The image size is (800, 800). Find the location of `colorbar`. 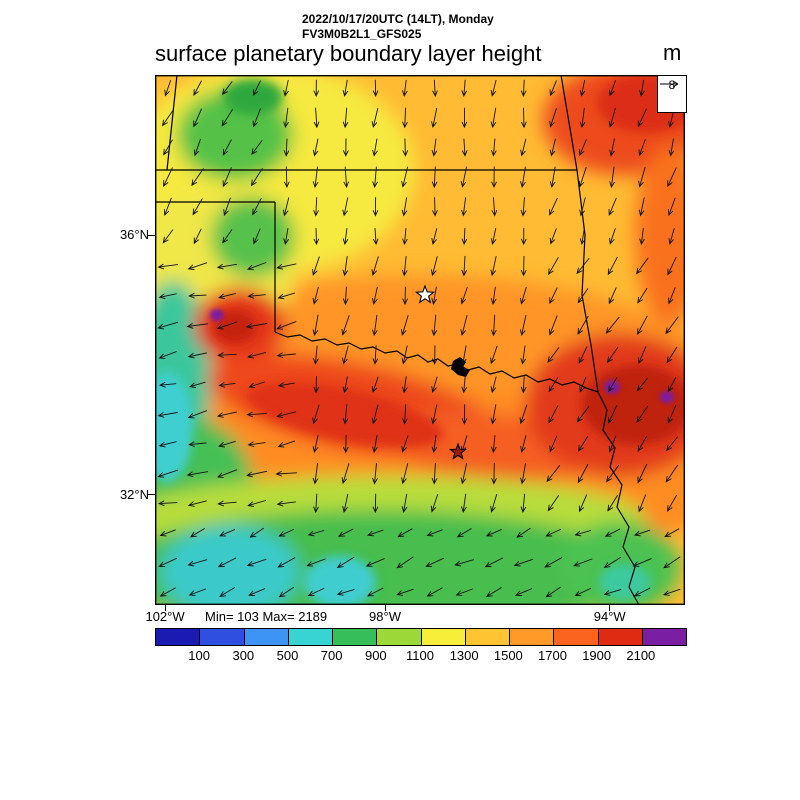

colorbar is located at coordinates (421, 637).